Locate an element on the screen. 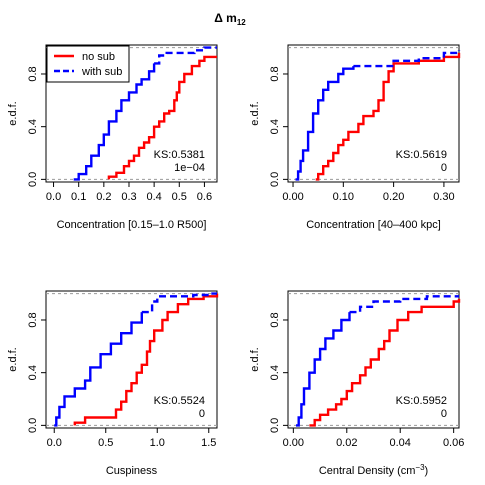  x-tick-label: 0.30 is located at coordinates (443, 197).